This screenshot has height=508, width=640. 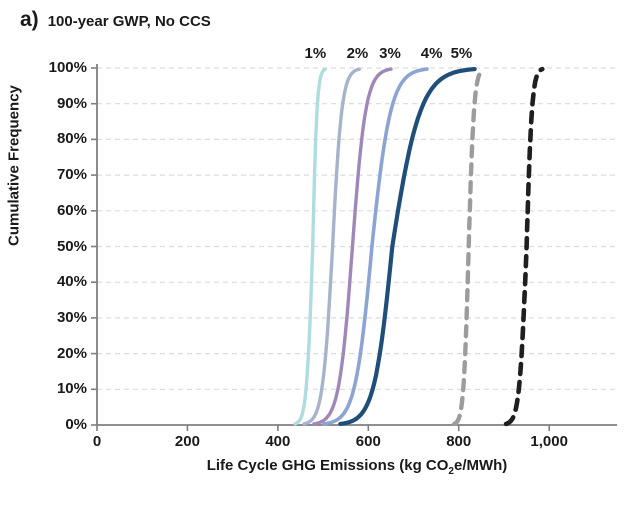 I want to click on x-tick-label-800: 800, so click(x=459, y=441).